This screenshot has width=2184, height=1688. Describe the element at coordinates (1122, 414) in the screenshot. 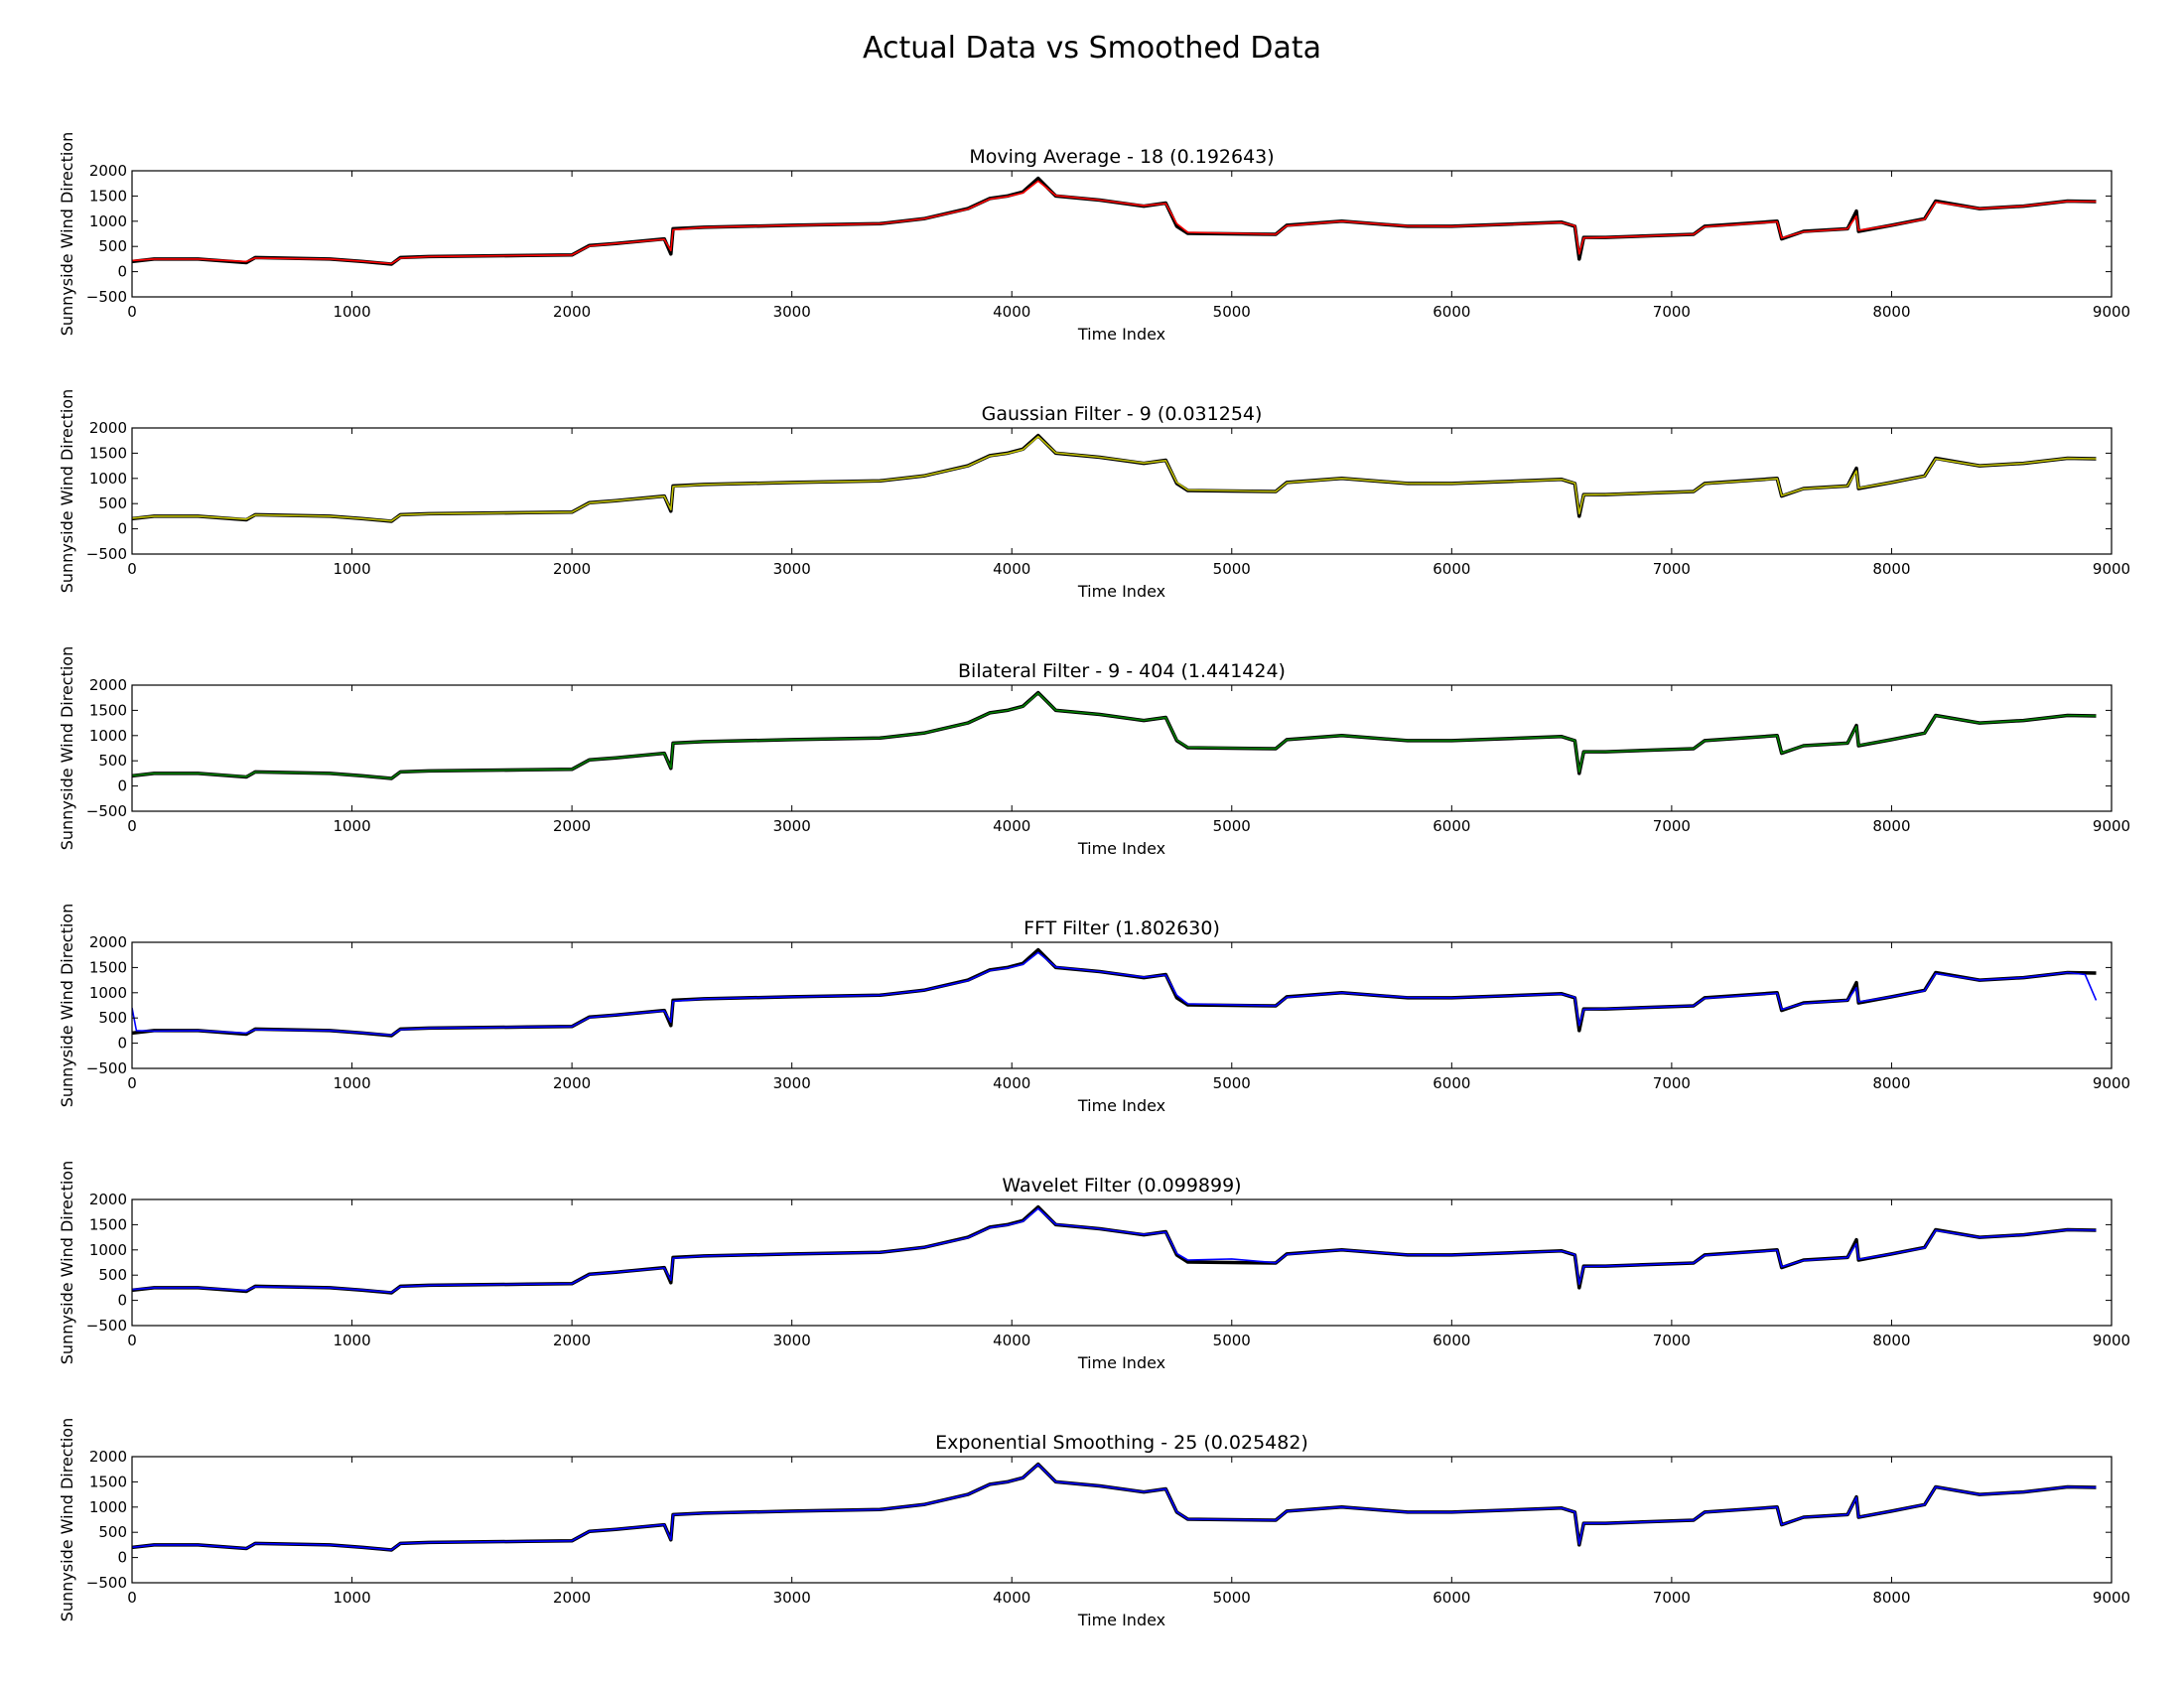

I see `subplot-title: Gaussian Filter - 9 (0.031254)` at that location.